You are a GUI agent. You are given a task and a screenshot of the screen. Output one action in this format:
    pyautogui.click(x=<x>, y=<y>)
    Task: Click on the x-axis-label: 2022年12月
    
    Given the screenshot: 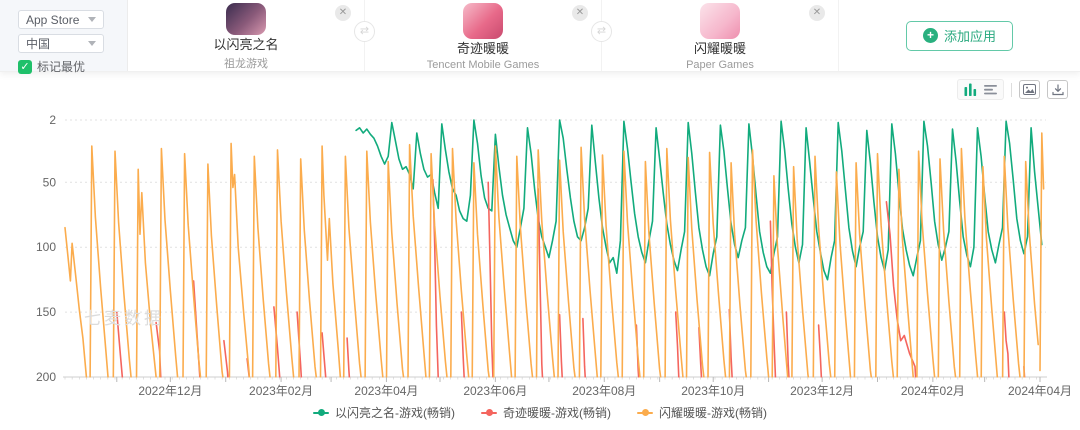 What is the action you would take?
    pyautogui.click(x=170, y=391)
    